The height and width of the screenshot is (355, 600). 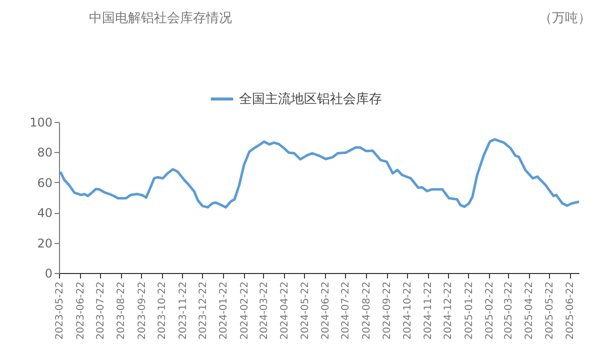 I want to click on x-tick-label: 2023-08-22, so click(x=122, y=311).